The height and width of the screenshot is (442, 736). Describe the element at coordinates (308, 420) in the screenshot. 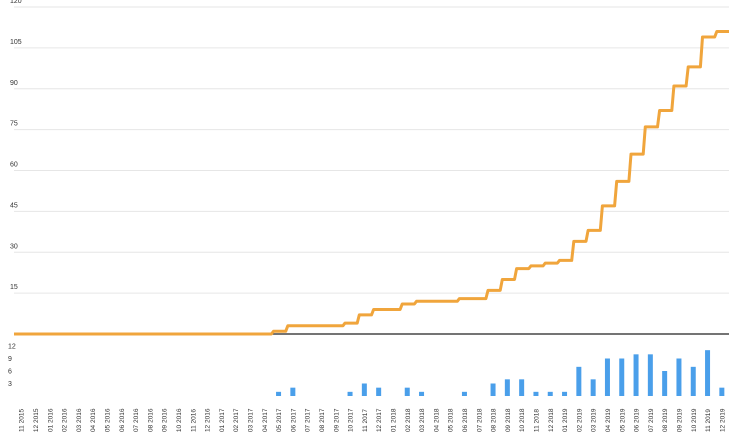

I see `x-tick-label: 07 2017` at that location.